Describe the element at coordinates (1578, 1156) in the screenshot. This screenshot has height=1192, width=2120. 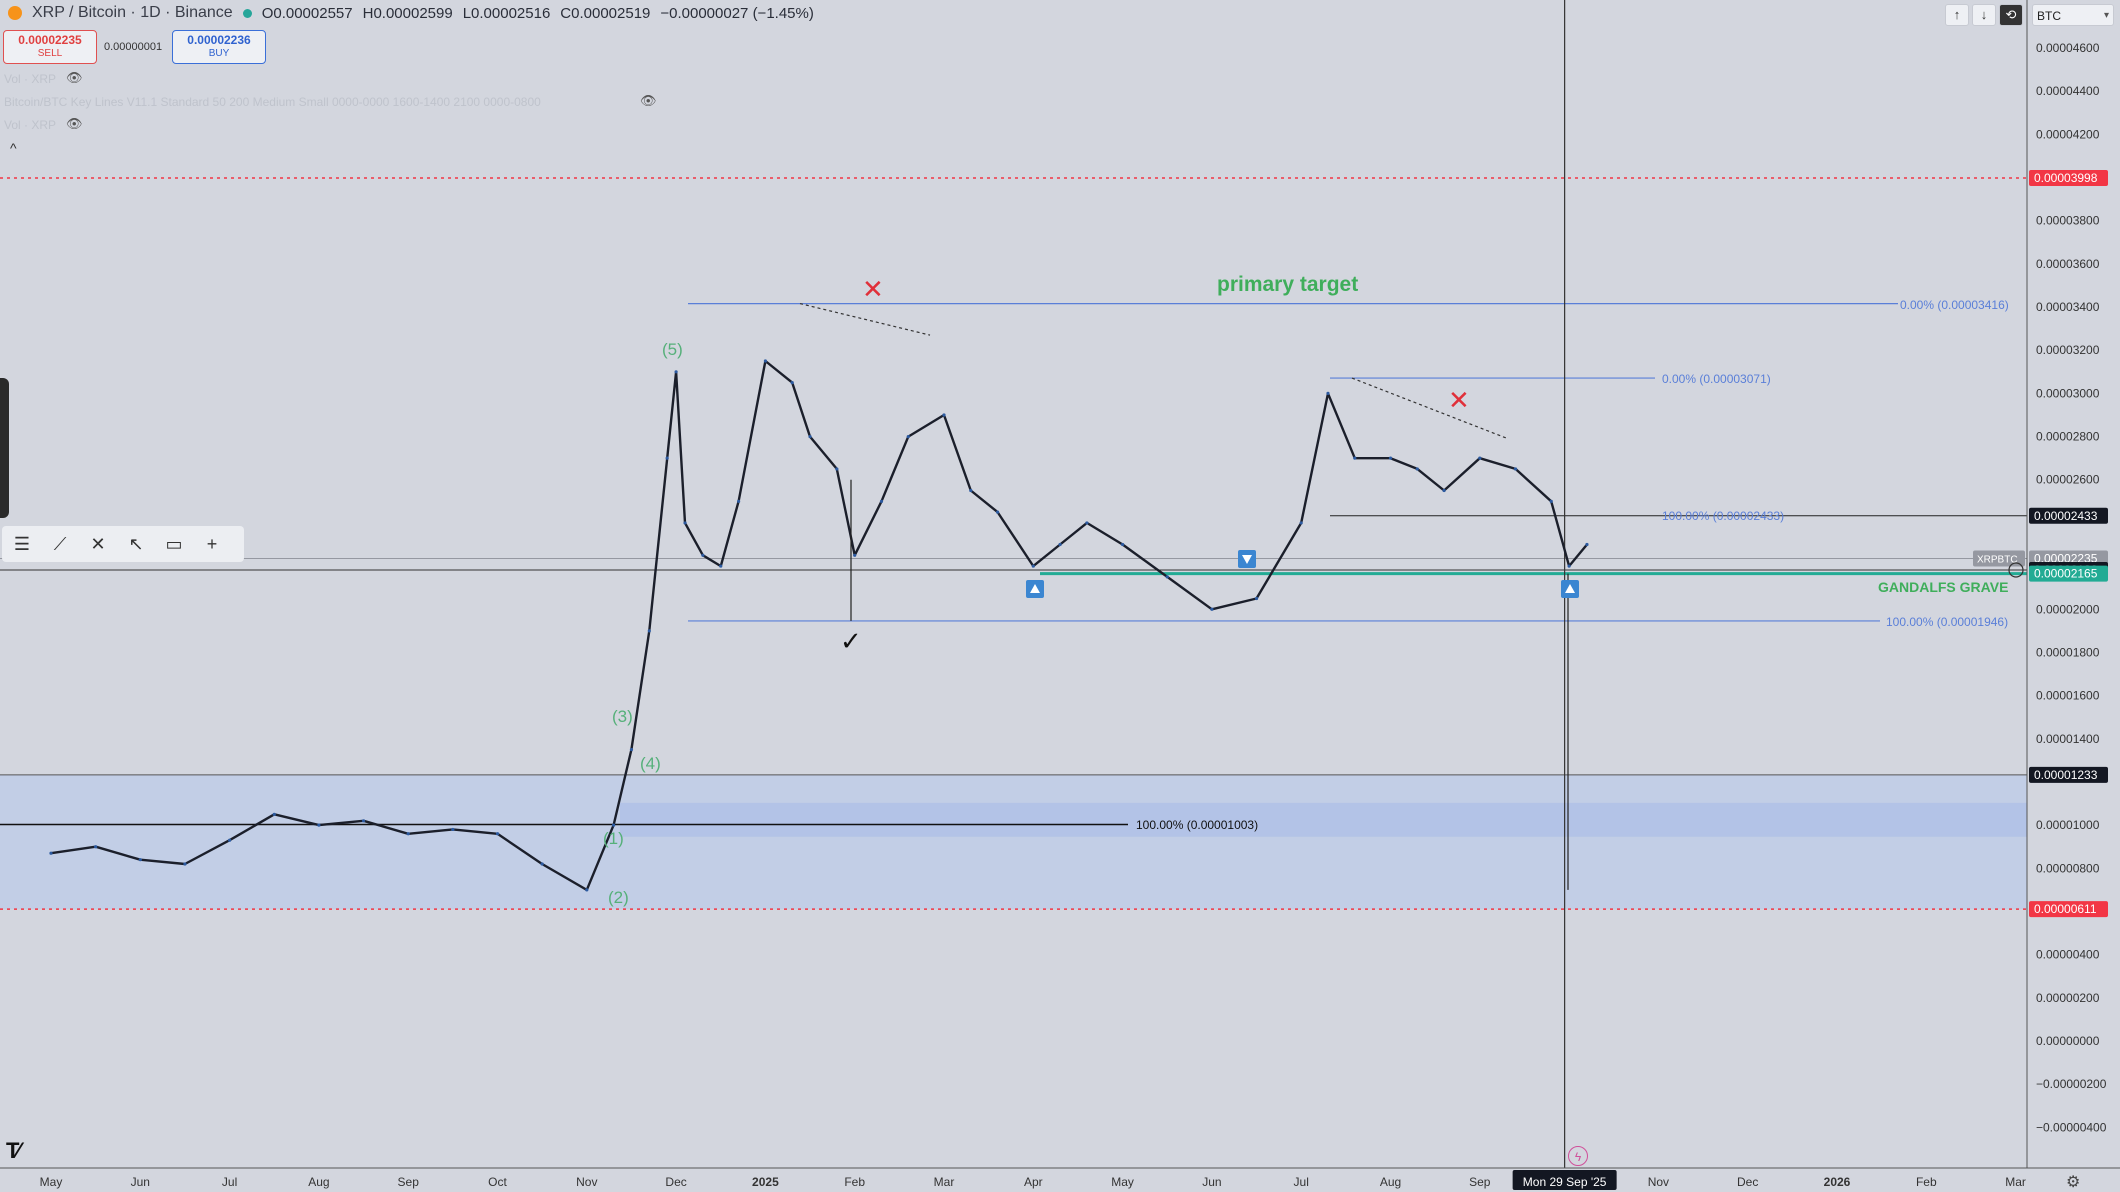
I see `lightning-icon: ϟ` at that location.